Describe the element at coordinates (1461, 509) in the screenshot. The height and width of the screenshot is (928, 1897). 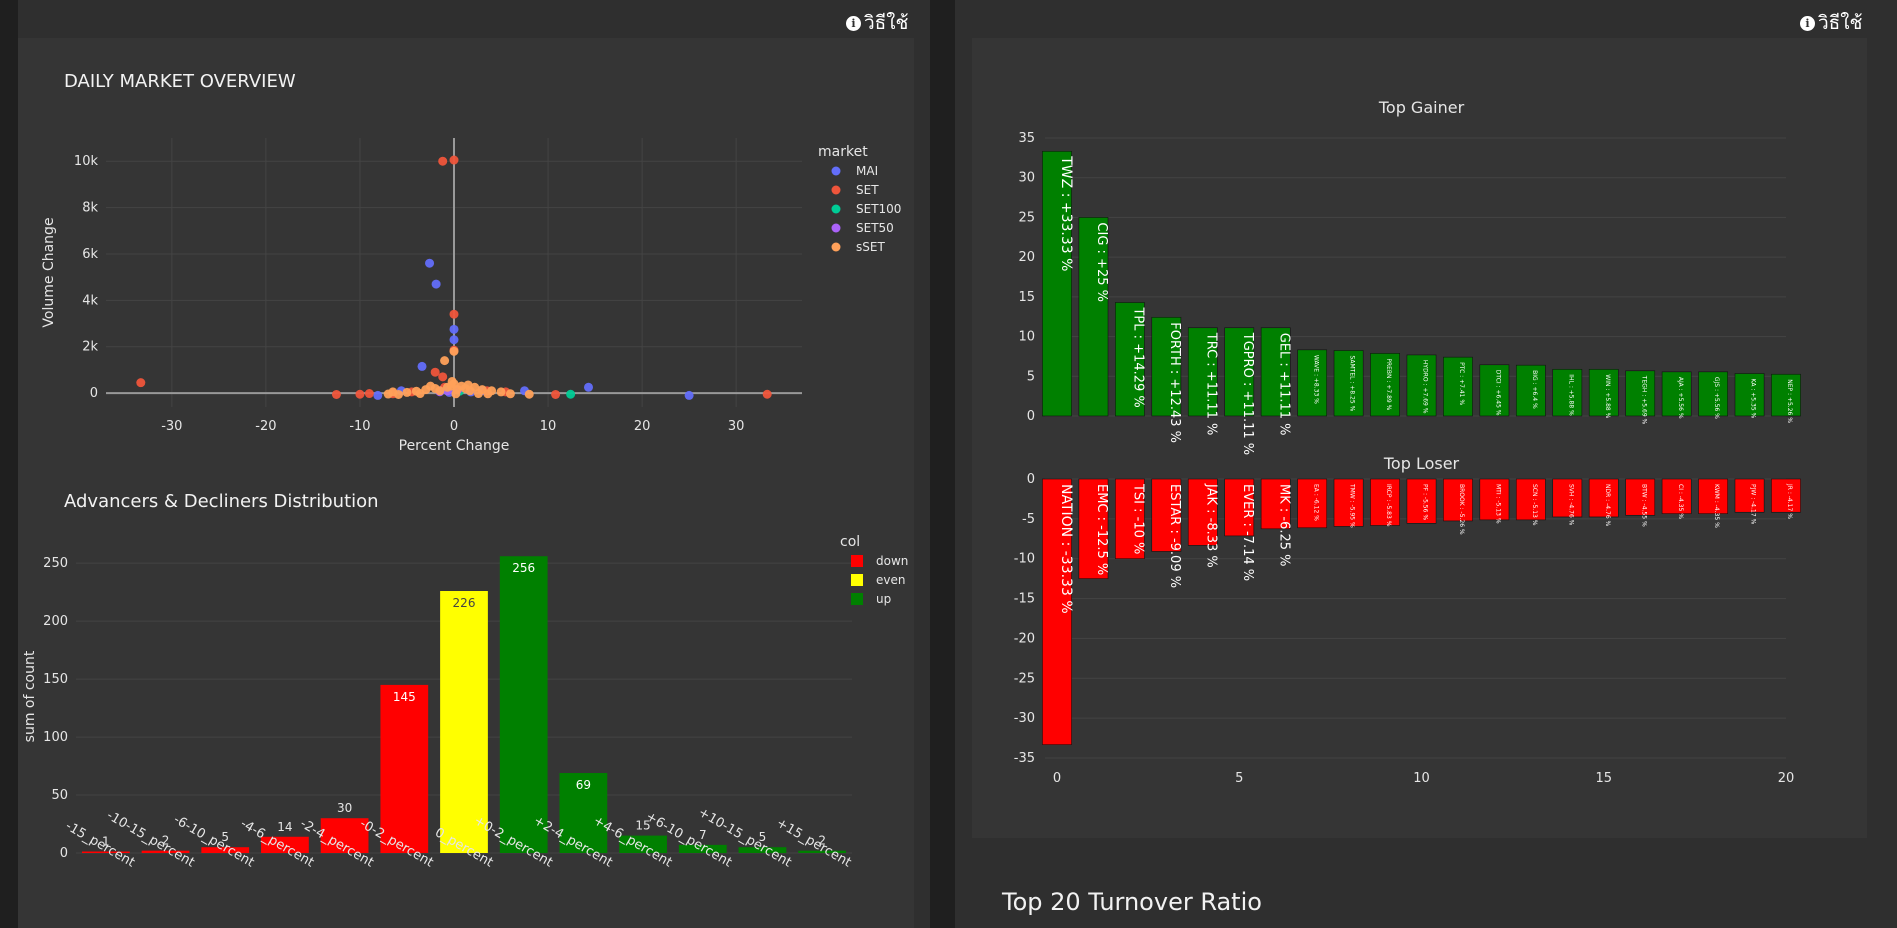
I see `loser-bar-label: BROOK : -5.26 %` at that location.